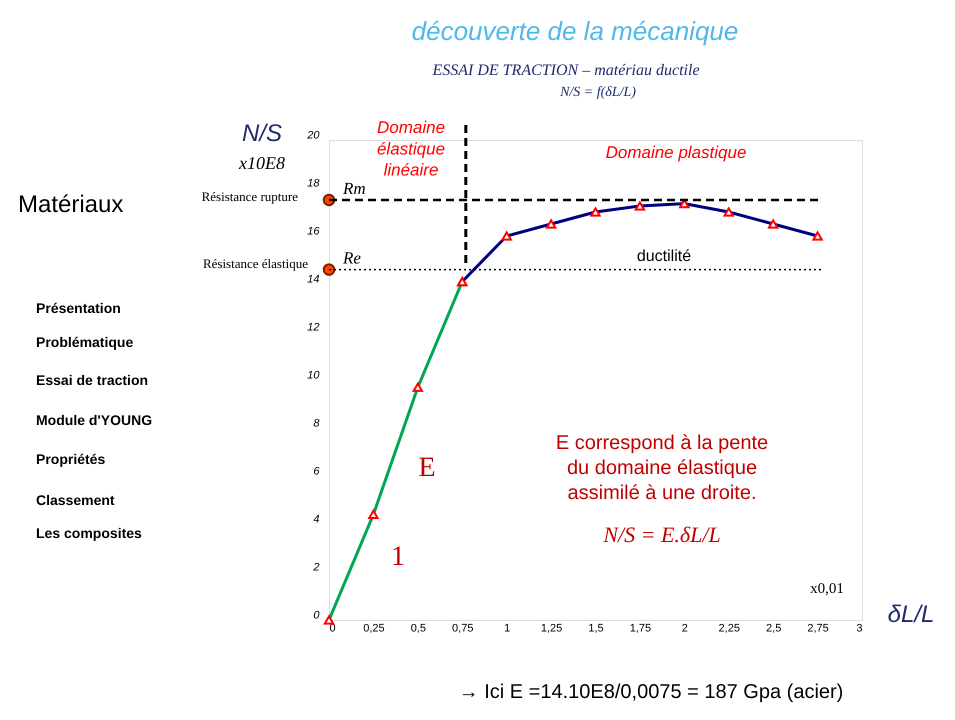 The image size is (955, 720). What do you see at coordinates (418, 628) in the screenshot?
I see `x-tick-label: 0,5` at bounding box center [418, 628].